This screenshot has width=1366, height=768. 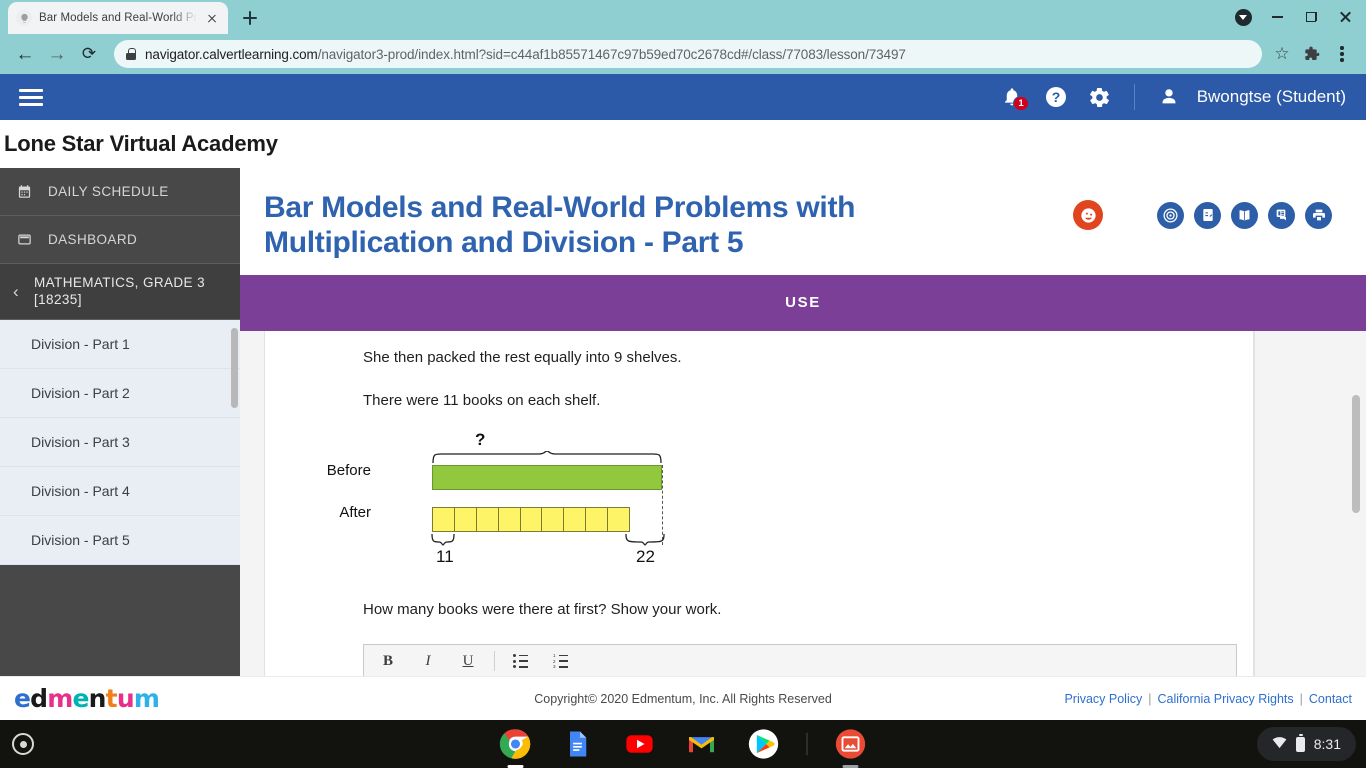 I want to click on bold-button: B, so click(x=387, y=660).